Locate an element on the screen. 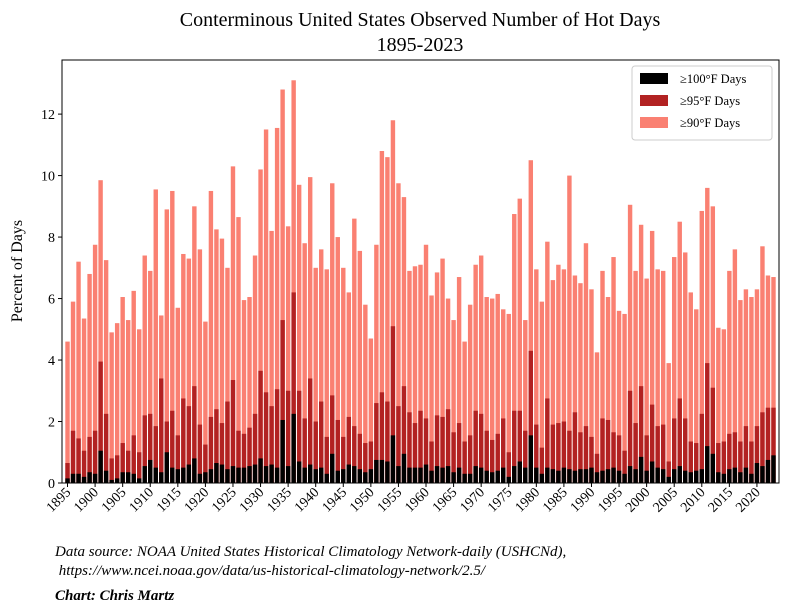 The image size is (790, 613). legend-label: ≥90°F Days is located at coordinates (710, 123).